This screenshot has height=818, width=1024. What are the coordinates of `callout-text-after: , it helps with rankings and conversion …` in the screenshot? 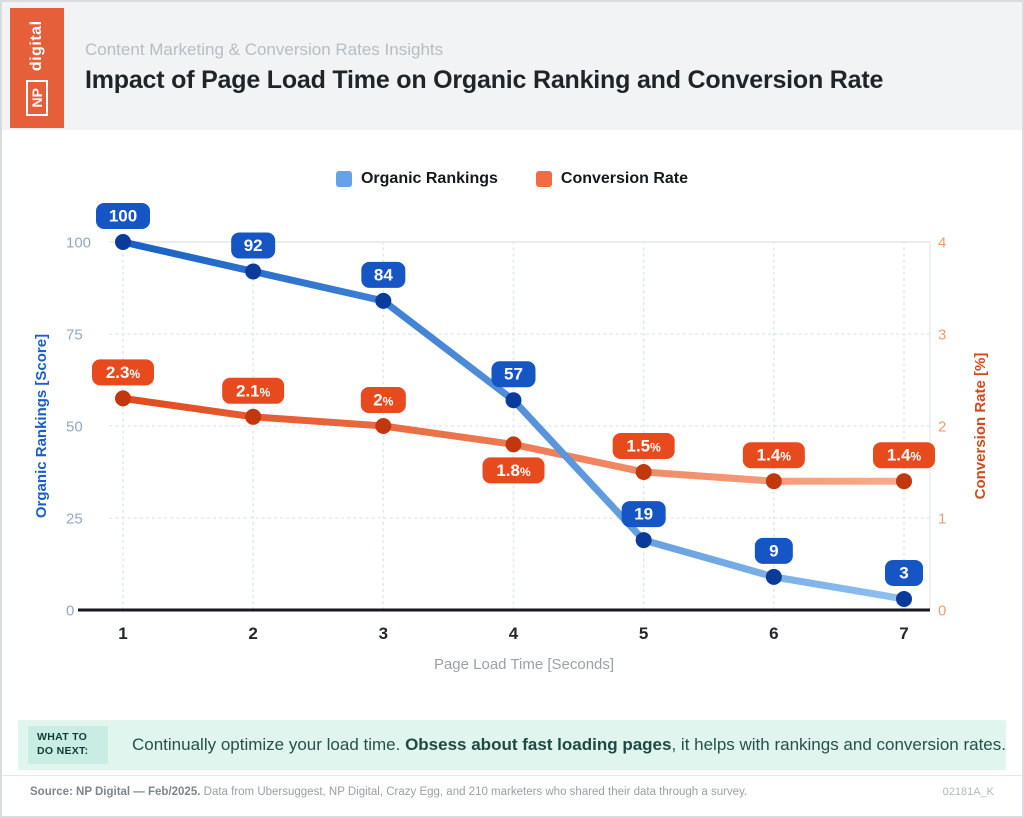 It's located at (838, 744).